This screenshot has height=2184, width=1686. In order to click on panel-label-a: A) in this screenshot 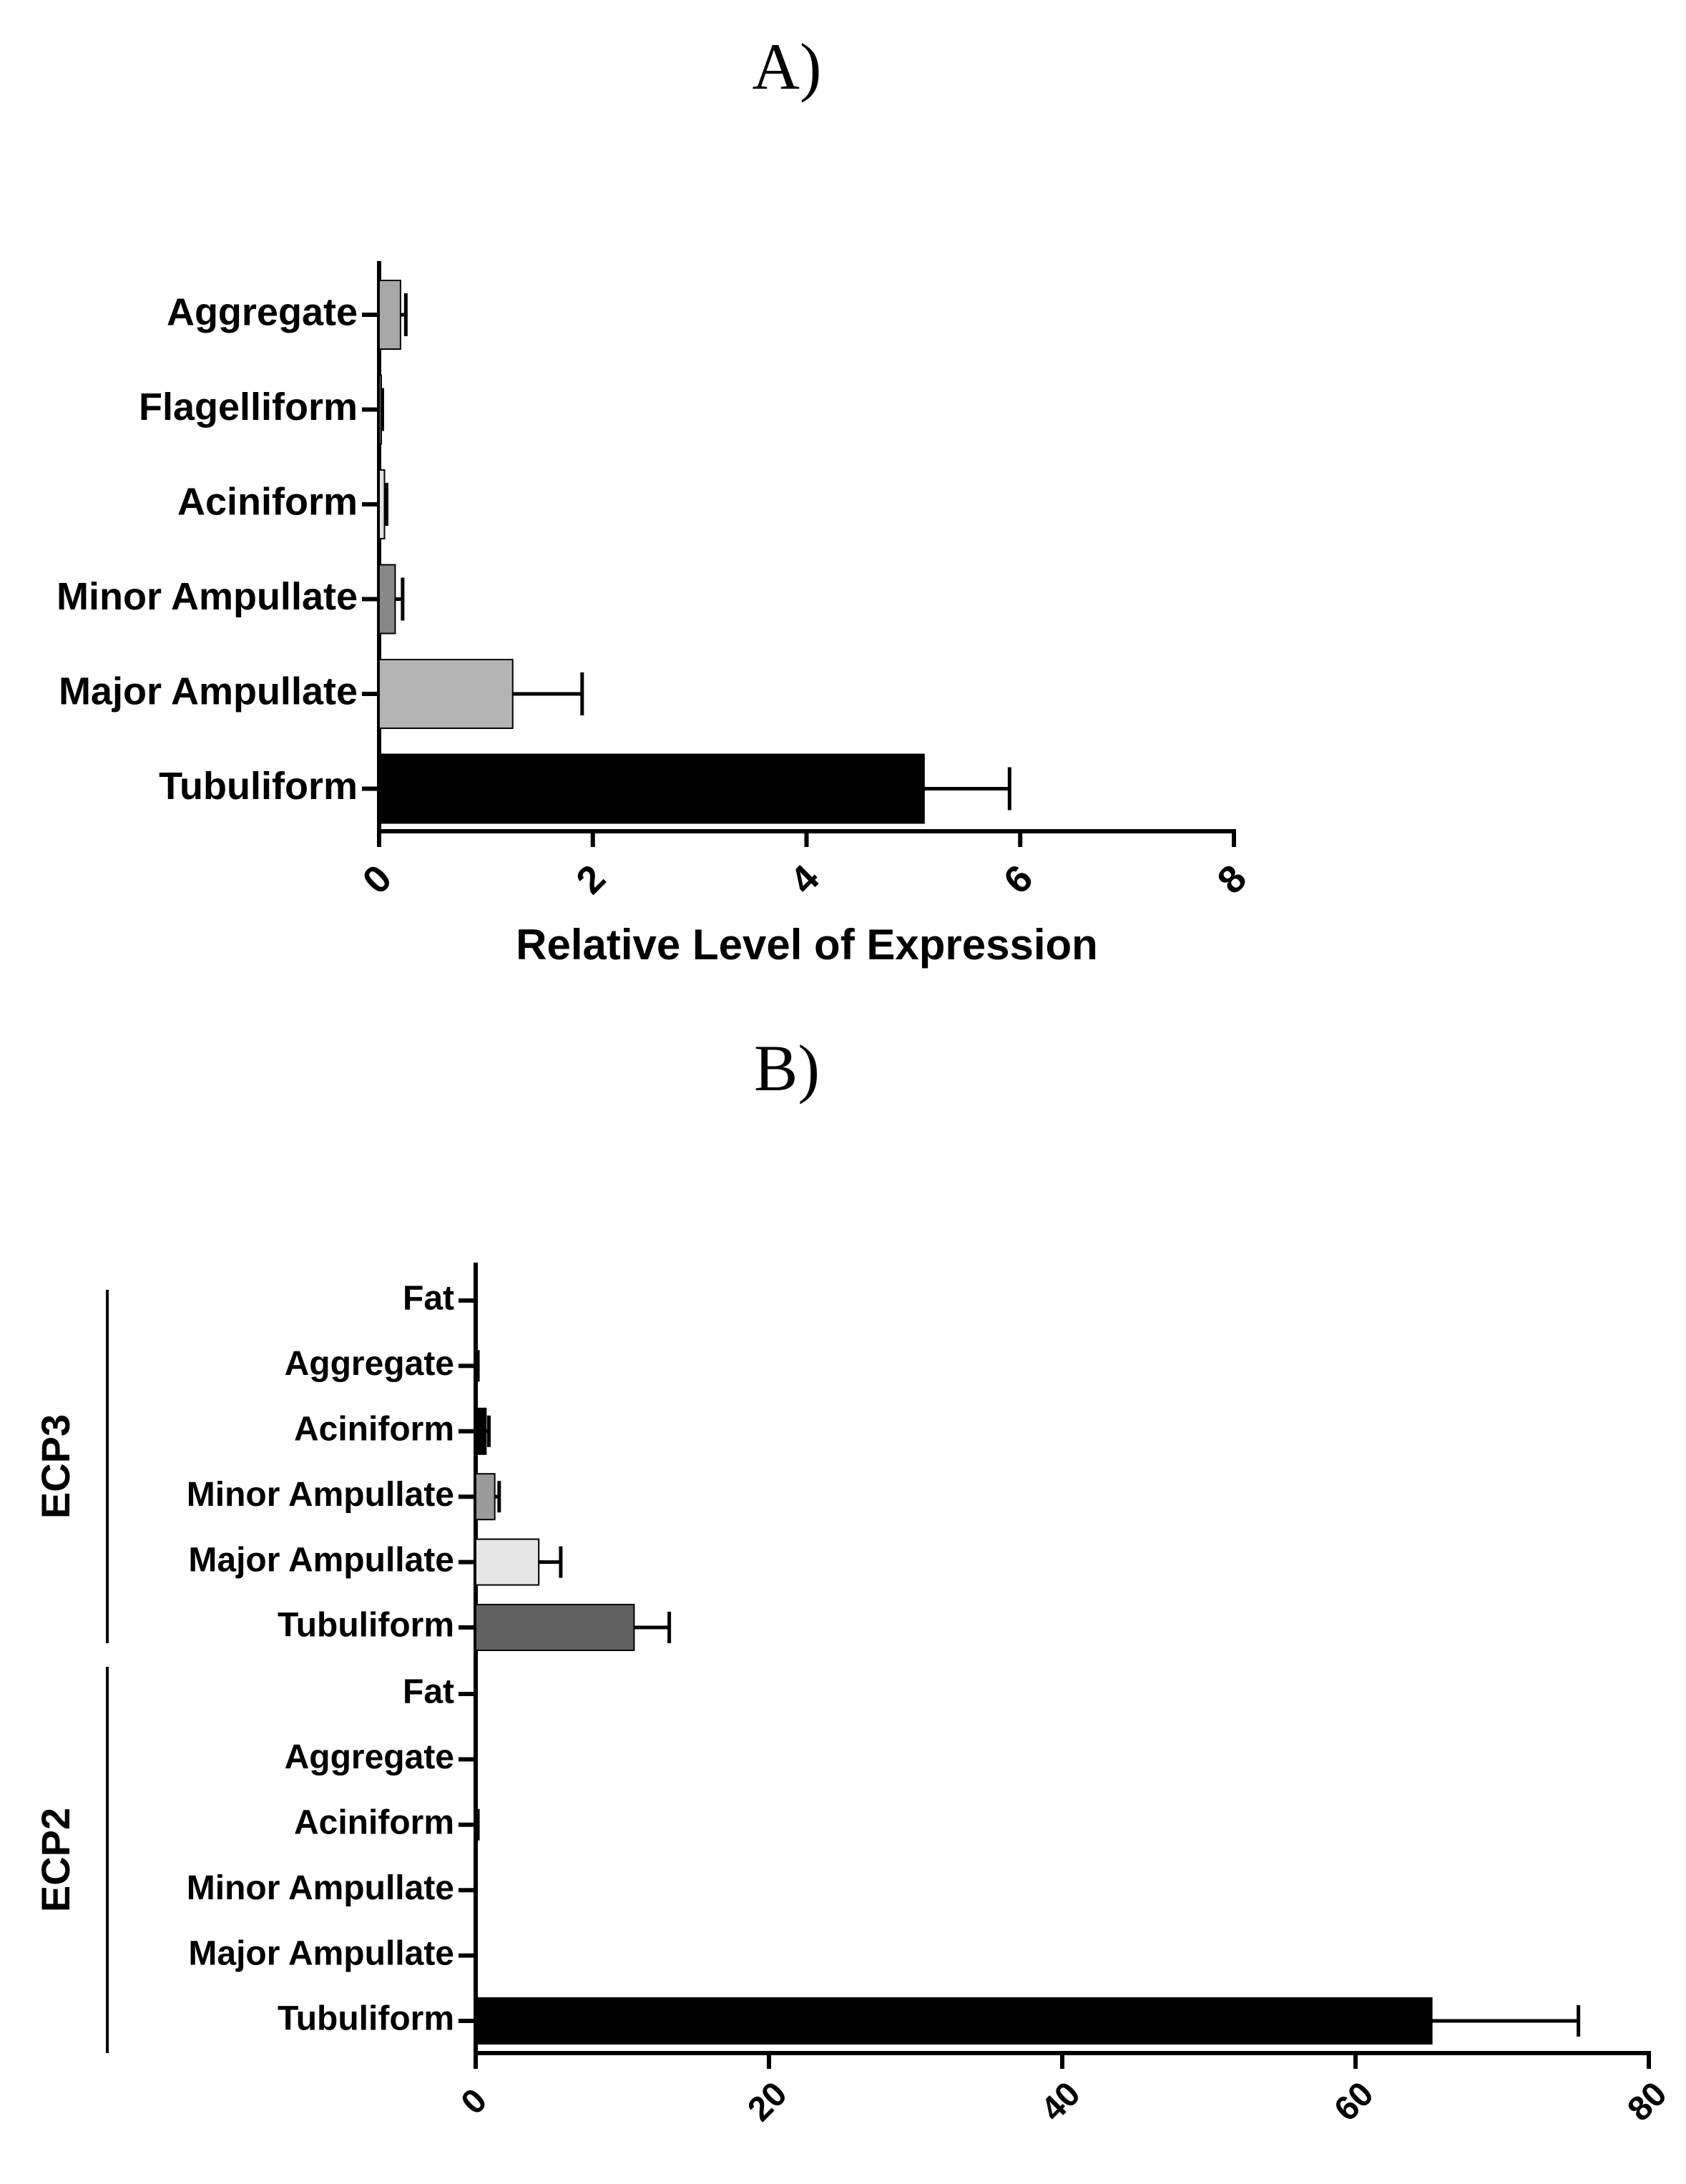, I will do `click(787, 66)`.